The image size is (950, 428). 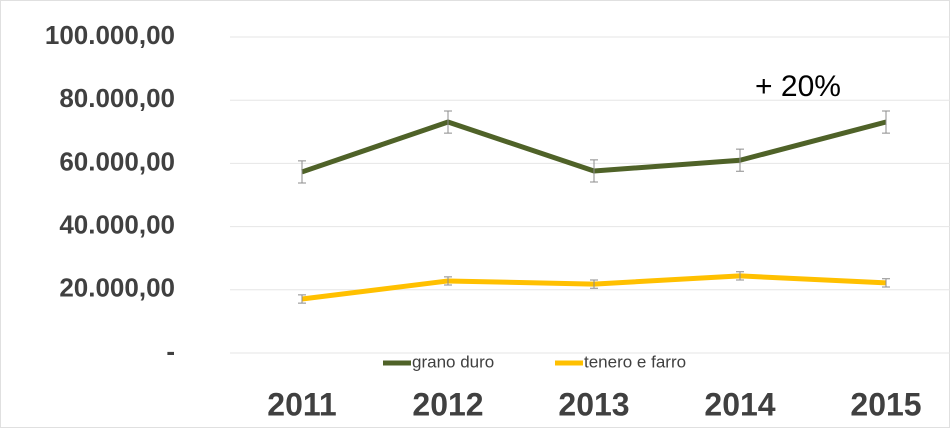 I want to click on y-tick-label: 40.000,00, so click(x=117, y=224).